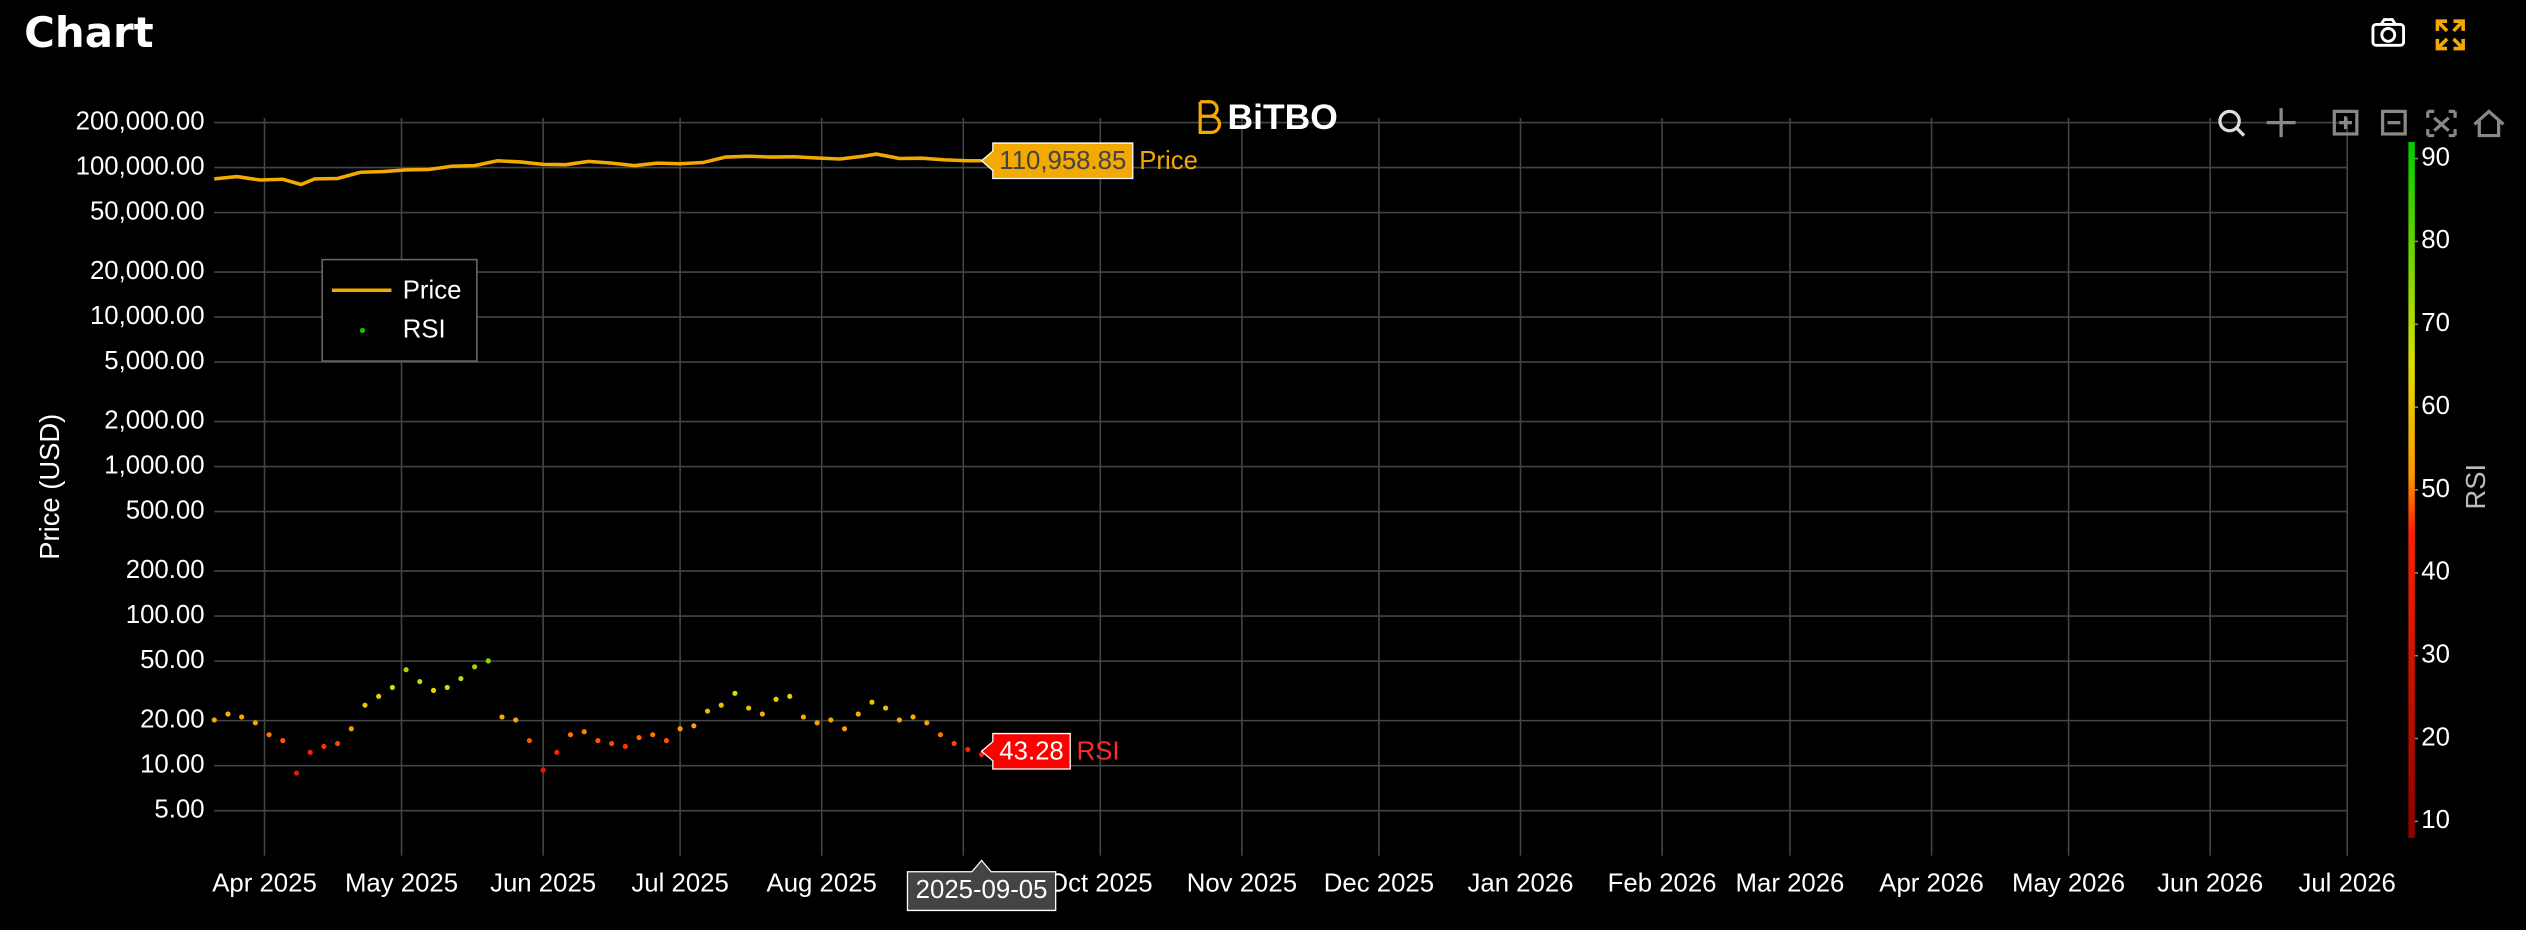 The image size is (2526, 930). What do you see at coordinates (1168, 161) in the screenshot?
I see `hover-series-name: Price` at bounding box center [1168, 161].